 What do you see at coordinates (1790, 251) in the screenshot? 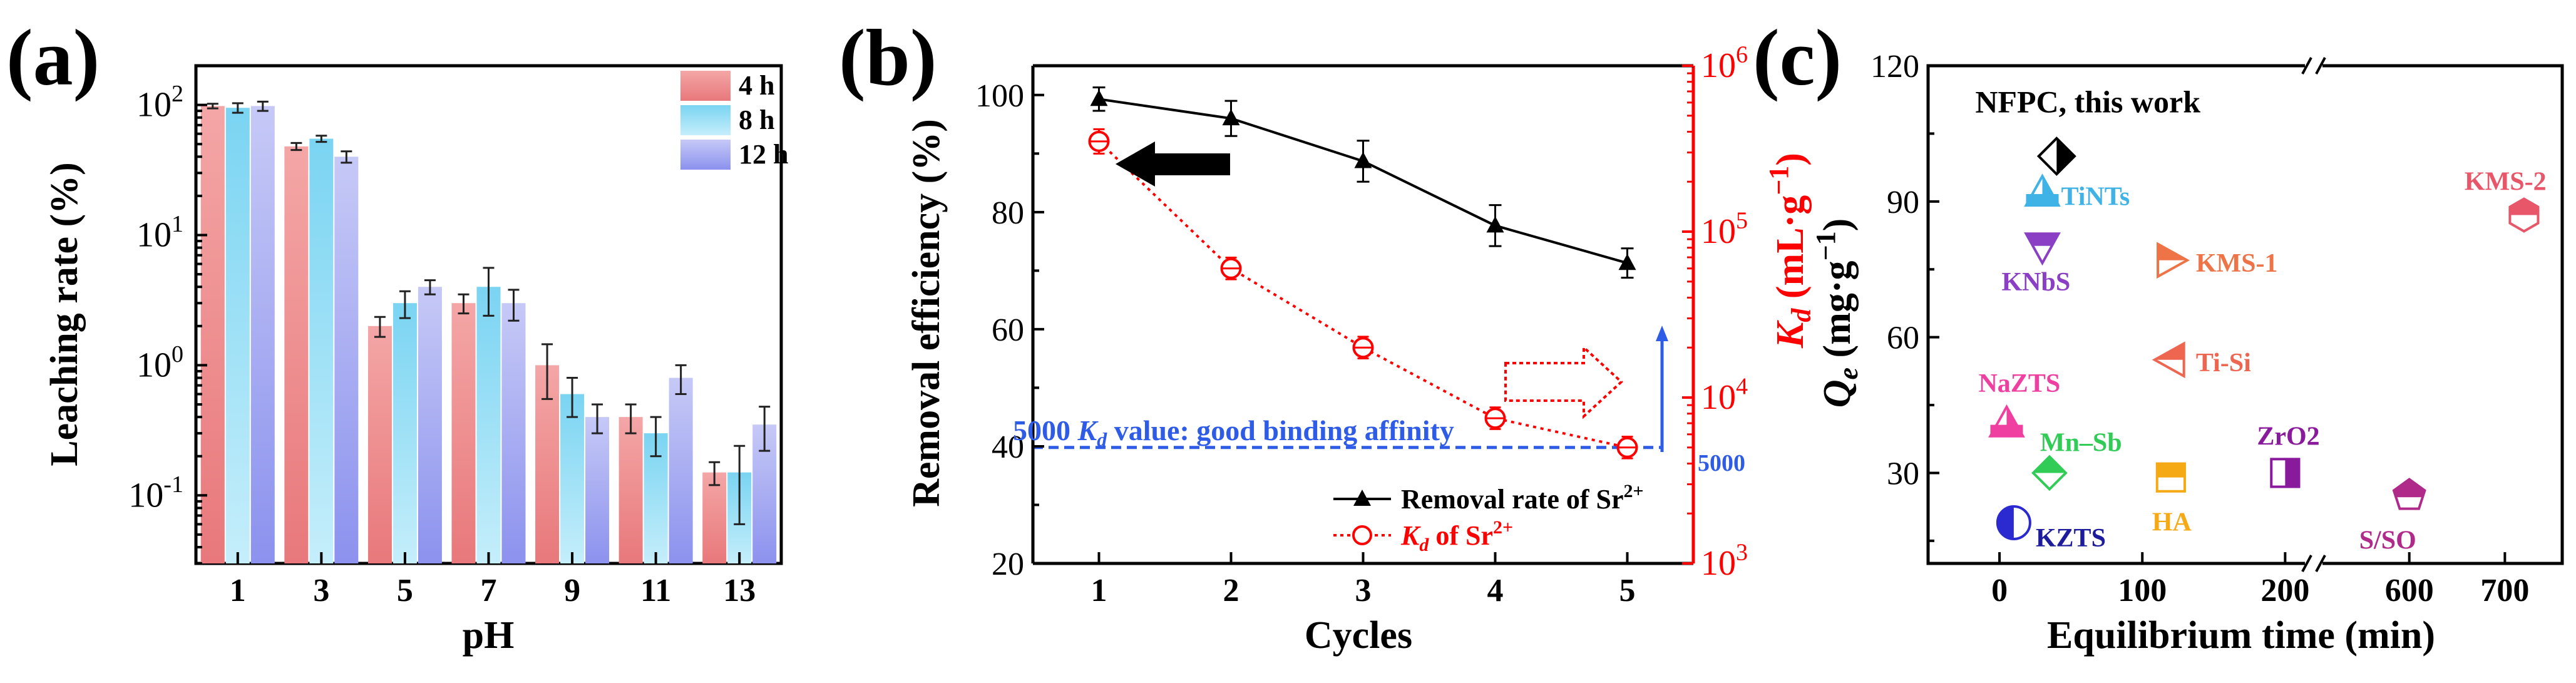
I see `panel-b-y2label: Kd (mL·g−1)` at bounding box center [1790, 251].